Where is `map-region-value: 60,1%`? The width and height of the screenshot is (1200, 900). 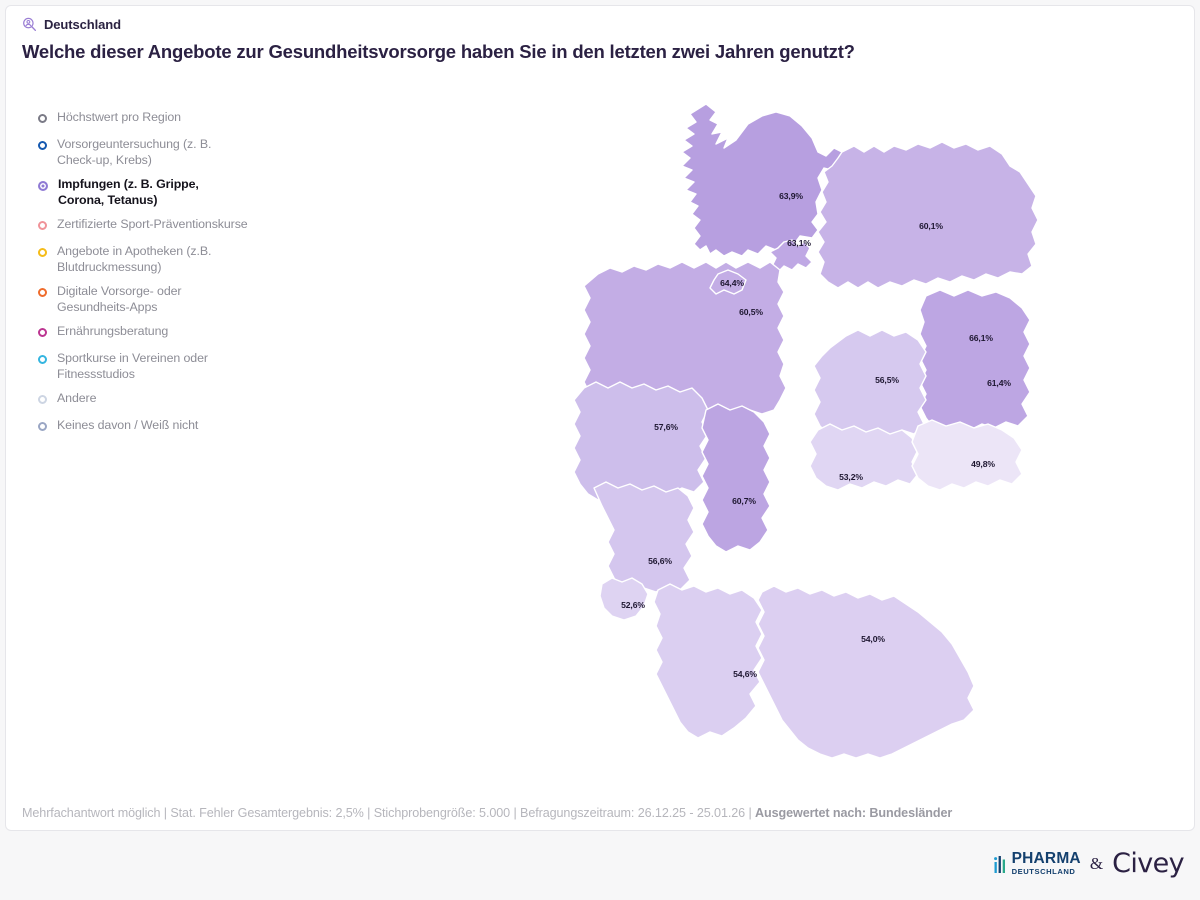
map-region-value: 60,1% is located at coordinates (931, 226).